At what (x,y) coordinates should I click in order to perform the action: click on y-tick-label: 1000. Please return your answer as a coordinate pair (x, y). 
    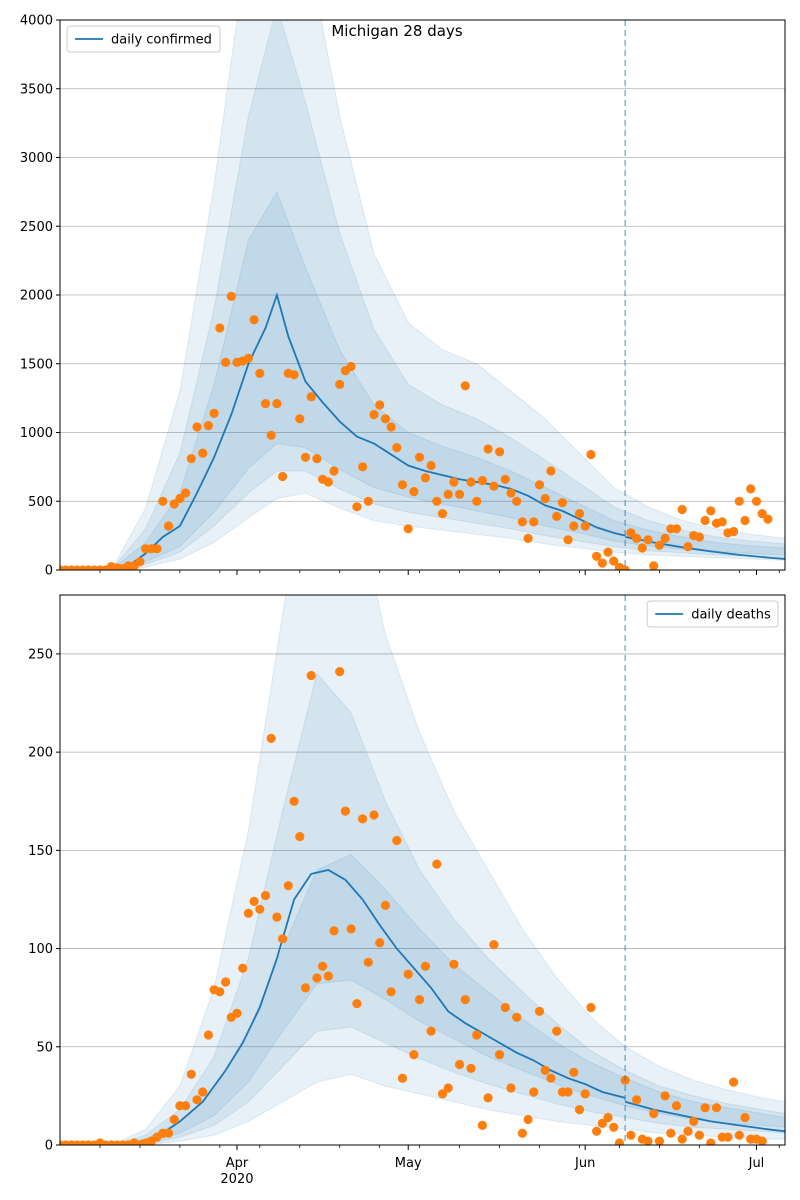
    Looking at the image, I should click on (36, 433).